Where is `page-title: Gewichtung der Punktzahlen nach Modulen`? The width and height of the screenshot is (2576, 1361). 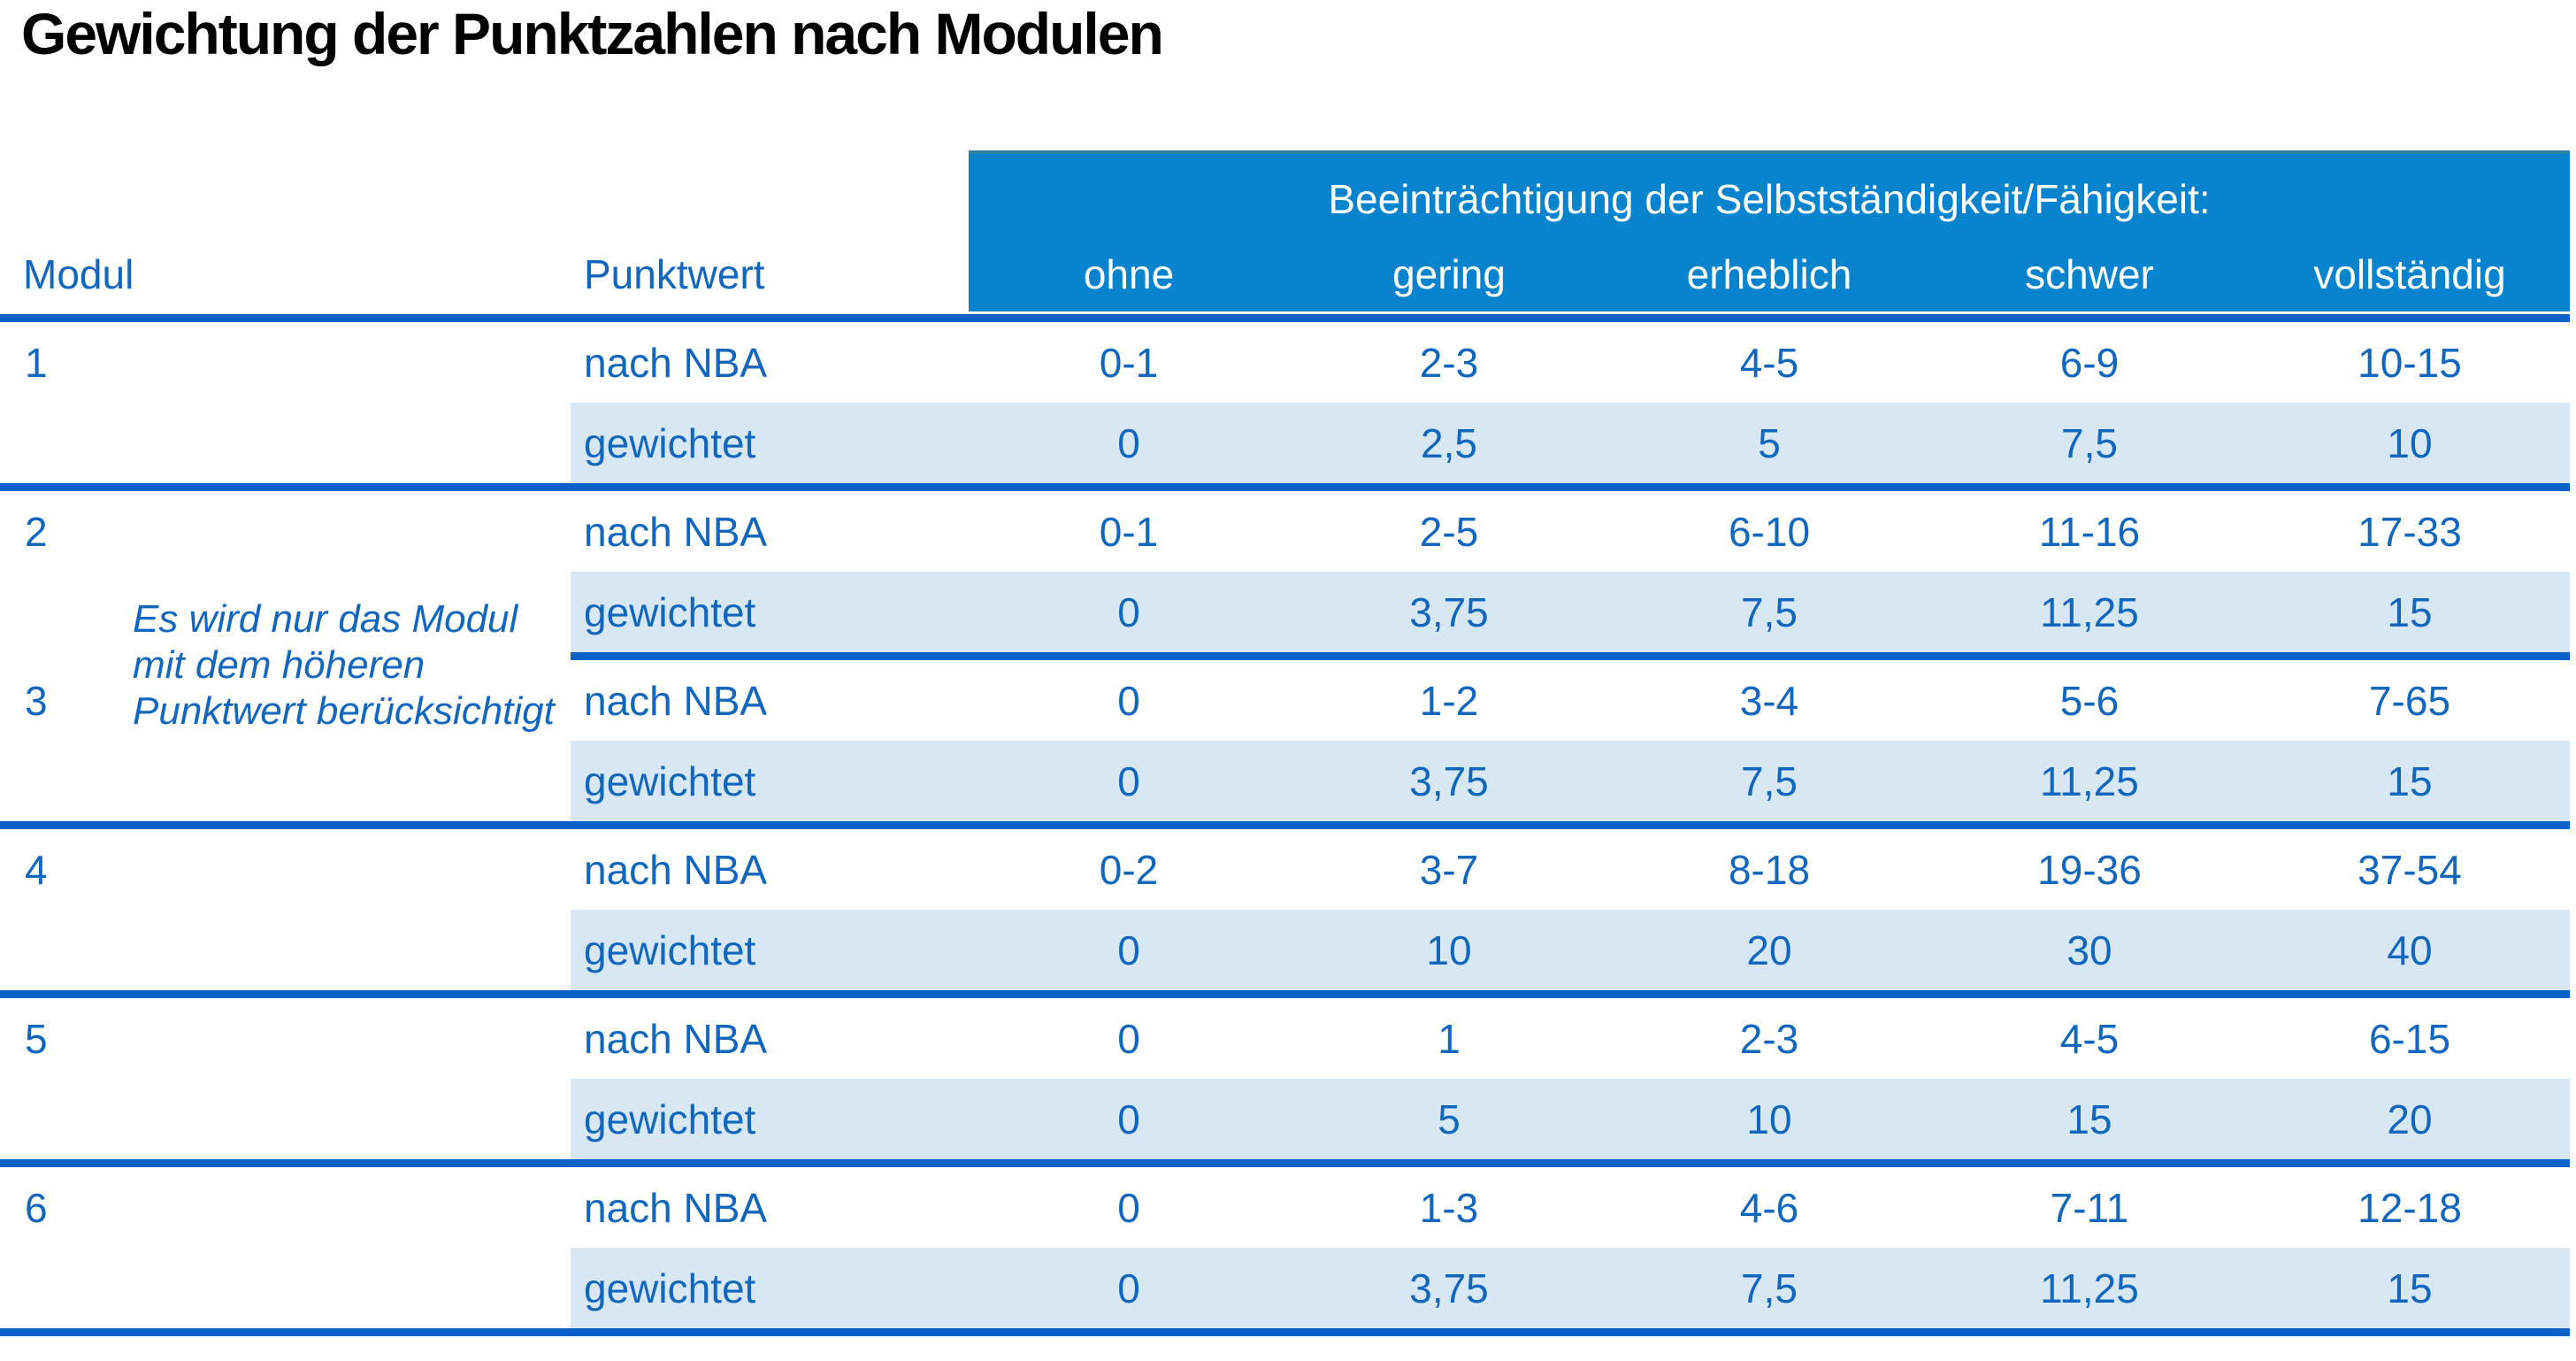 page-title: Gewichtung der Punktzahlen nach Modulen is located at coordinates (592, 33).